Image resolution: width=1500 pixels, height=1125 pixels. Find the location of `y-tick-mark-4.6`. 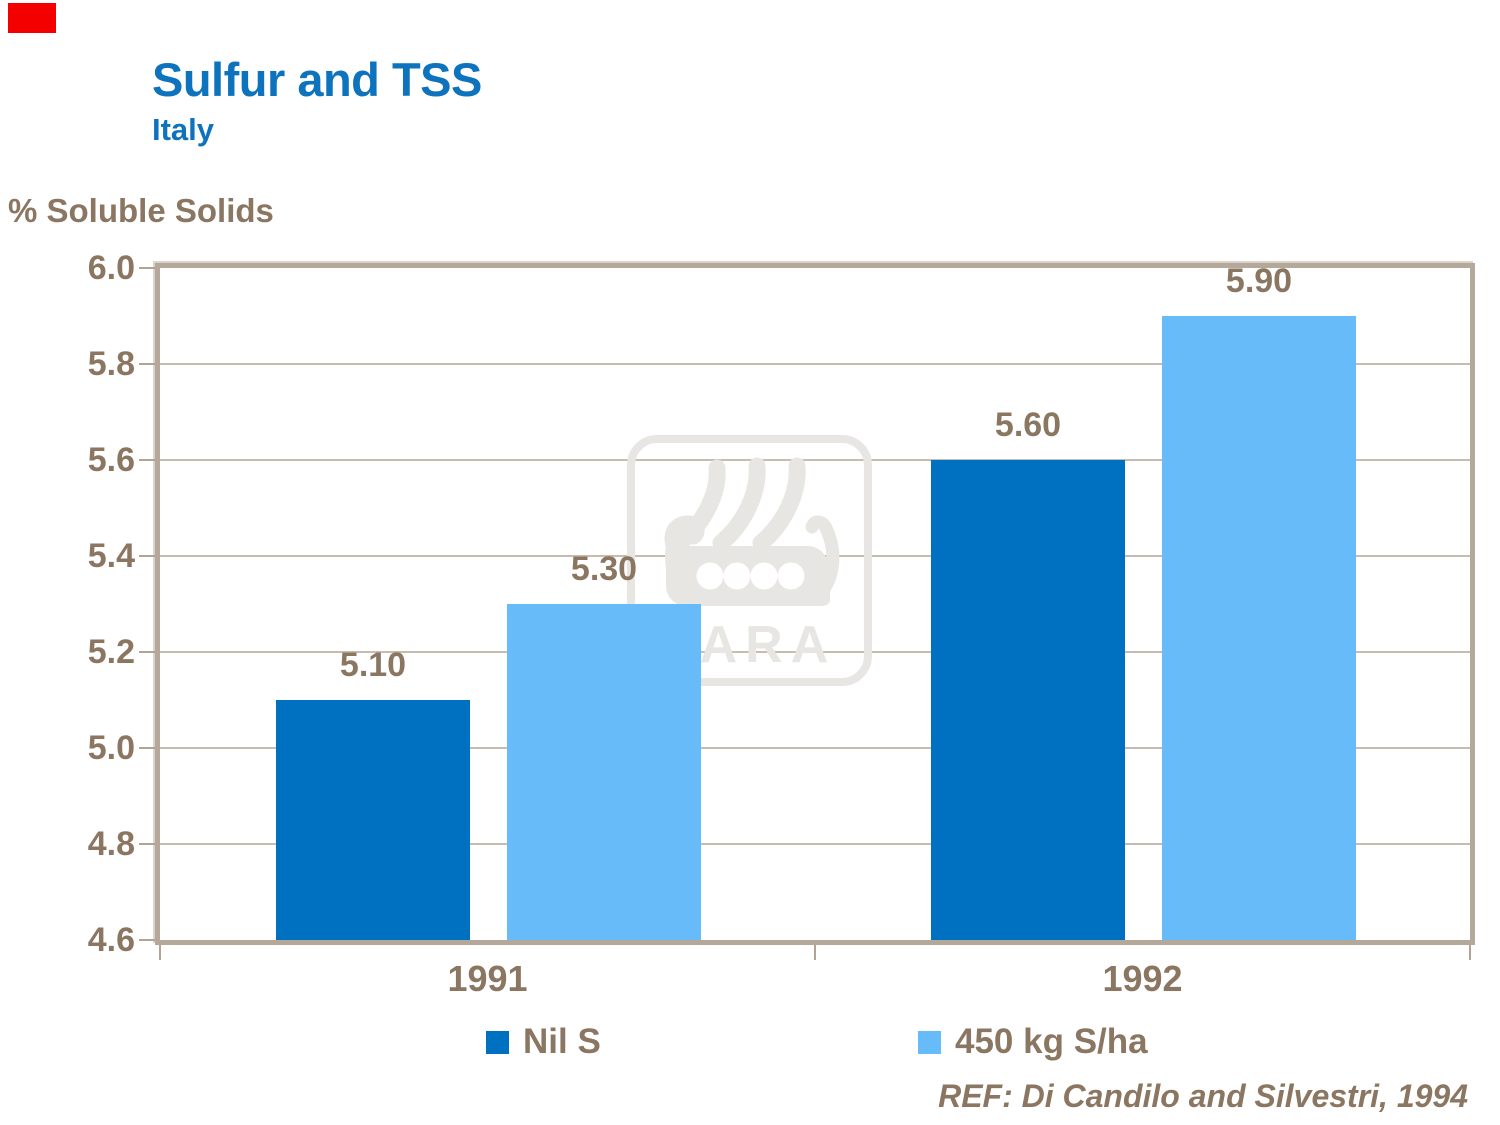

y-tick-mark-4.6 is located at coordinates (147, 940).